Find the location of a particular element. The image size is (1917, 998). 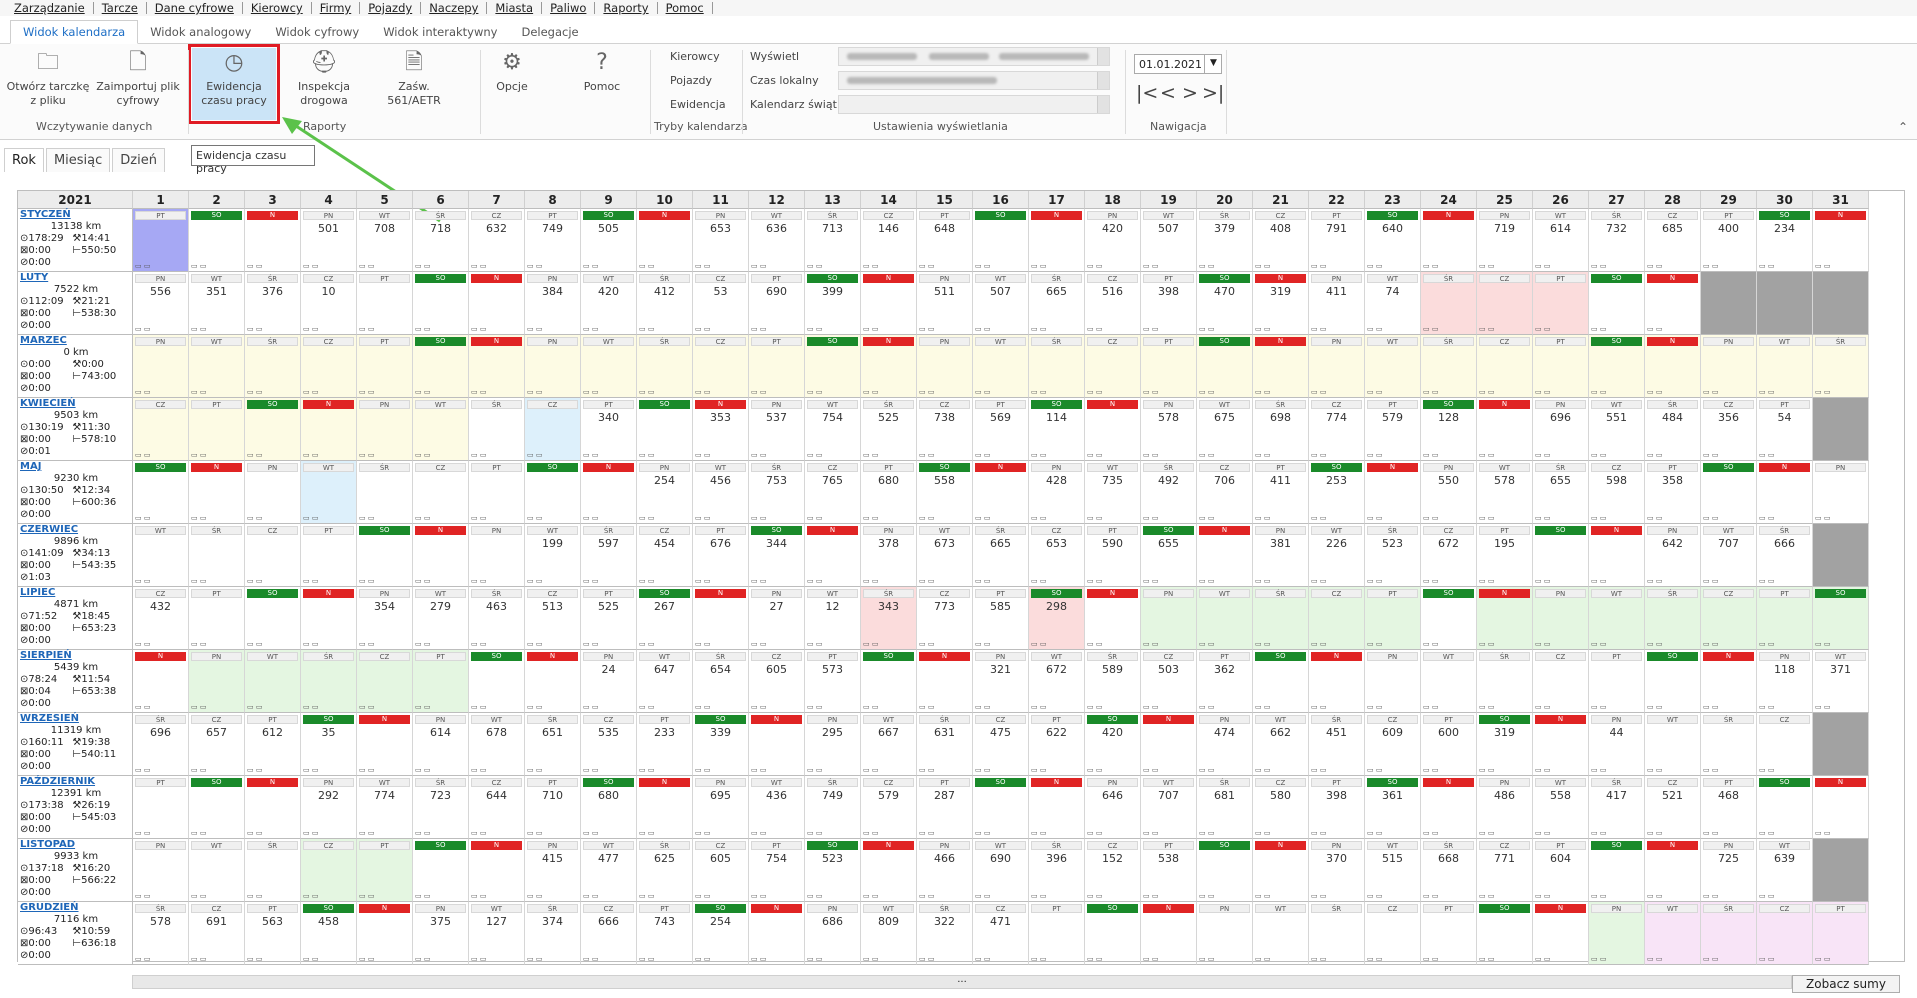

day-cell: PT 791 ▭ ▭ is located at coordinates (1337, 240).